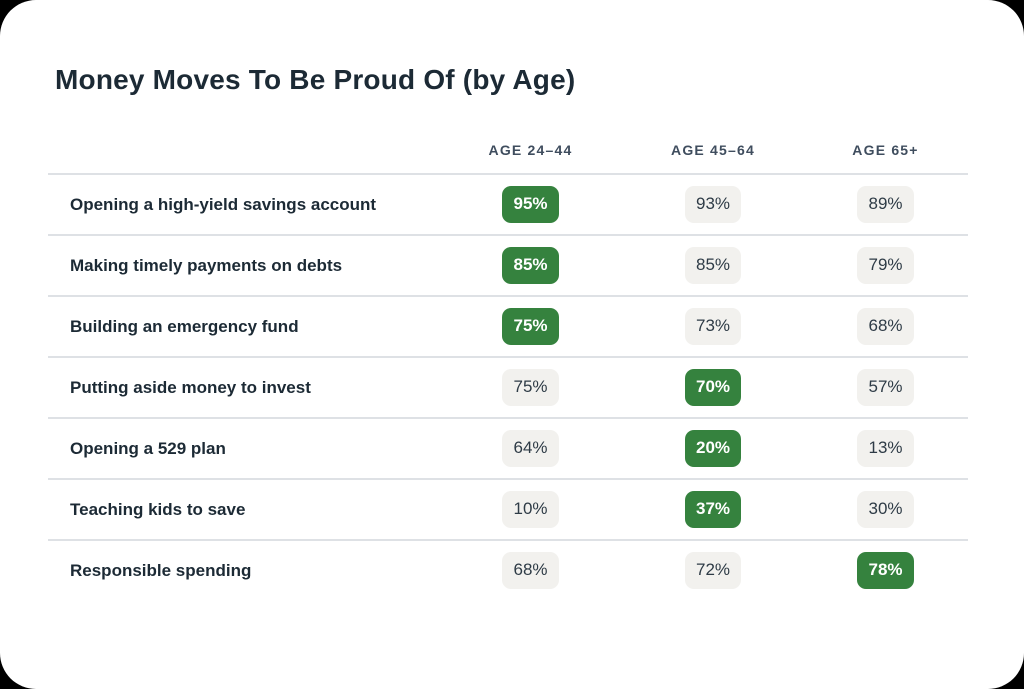  I want to click on row-label: Responsible spending, so click(161, 570).